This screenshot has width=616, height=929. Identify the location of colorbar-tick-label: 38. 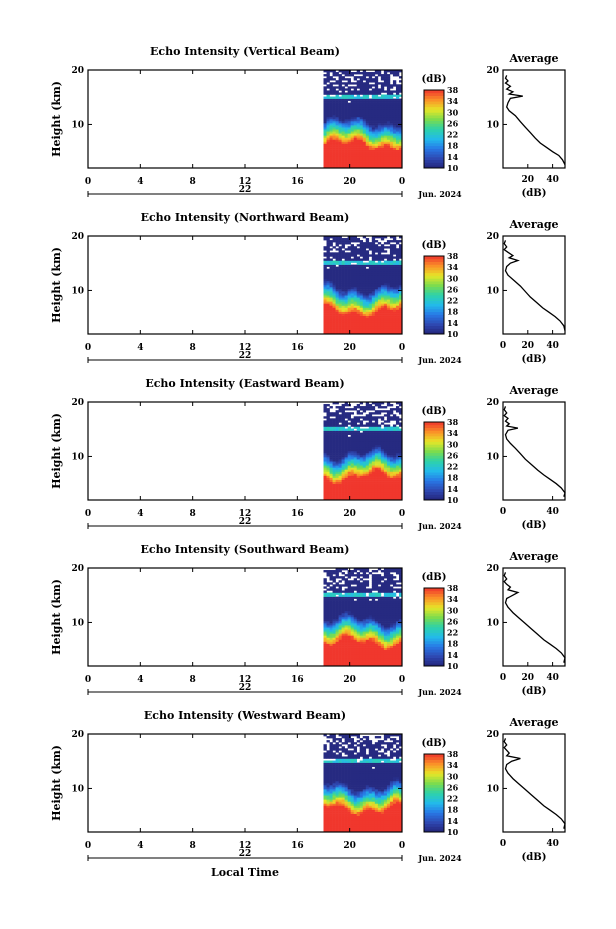
(453, 588).